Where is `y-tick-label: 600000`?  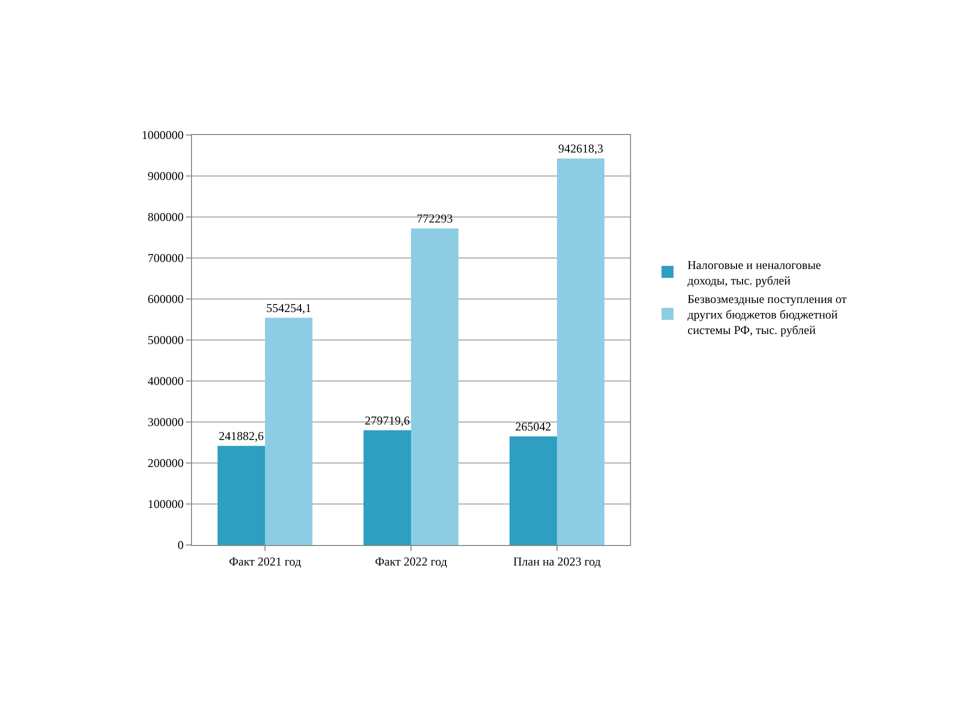 y-tick-label: 600000 is located at coordinates (166, 299).